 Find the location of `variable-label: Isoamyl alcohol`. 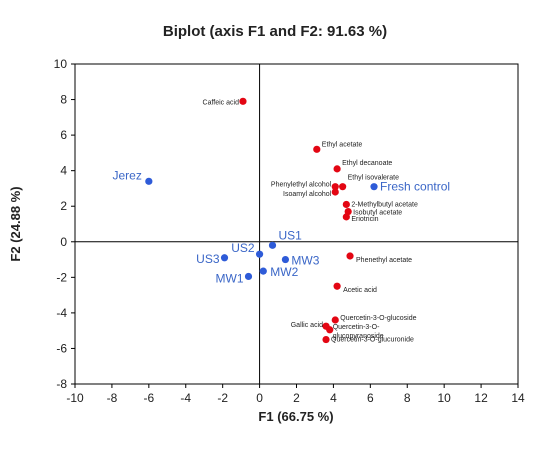

variable-label: Isoamyl alcohol is located at coordinates (307, 194).